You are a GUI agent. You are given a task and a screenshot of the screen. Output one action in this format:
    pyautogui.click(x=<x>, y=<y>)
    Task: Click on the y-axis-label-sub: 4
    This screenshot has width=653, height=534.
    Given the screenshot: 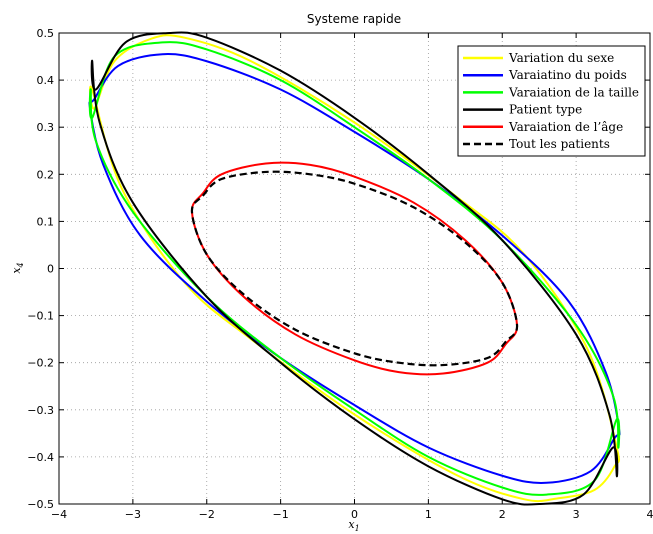 What is the action you would take?
    pyautogui.click(x=20, y=265)
    